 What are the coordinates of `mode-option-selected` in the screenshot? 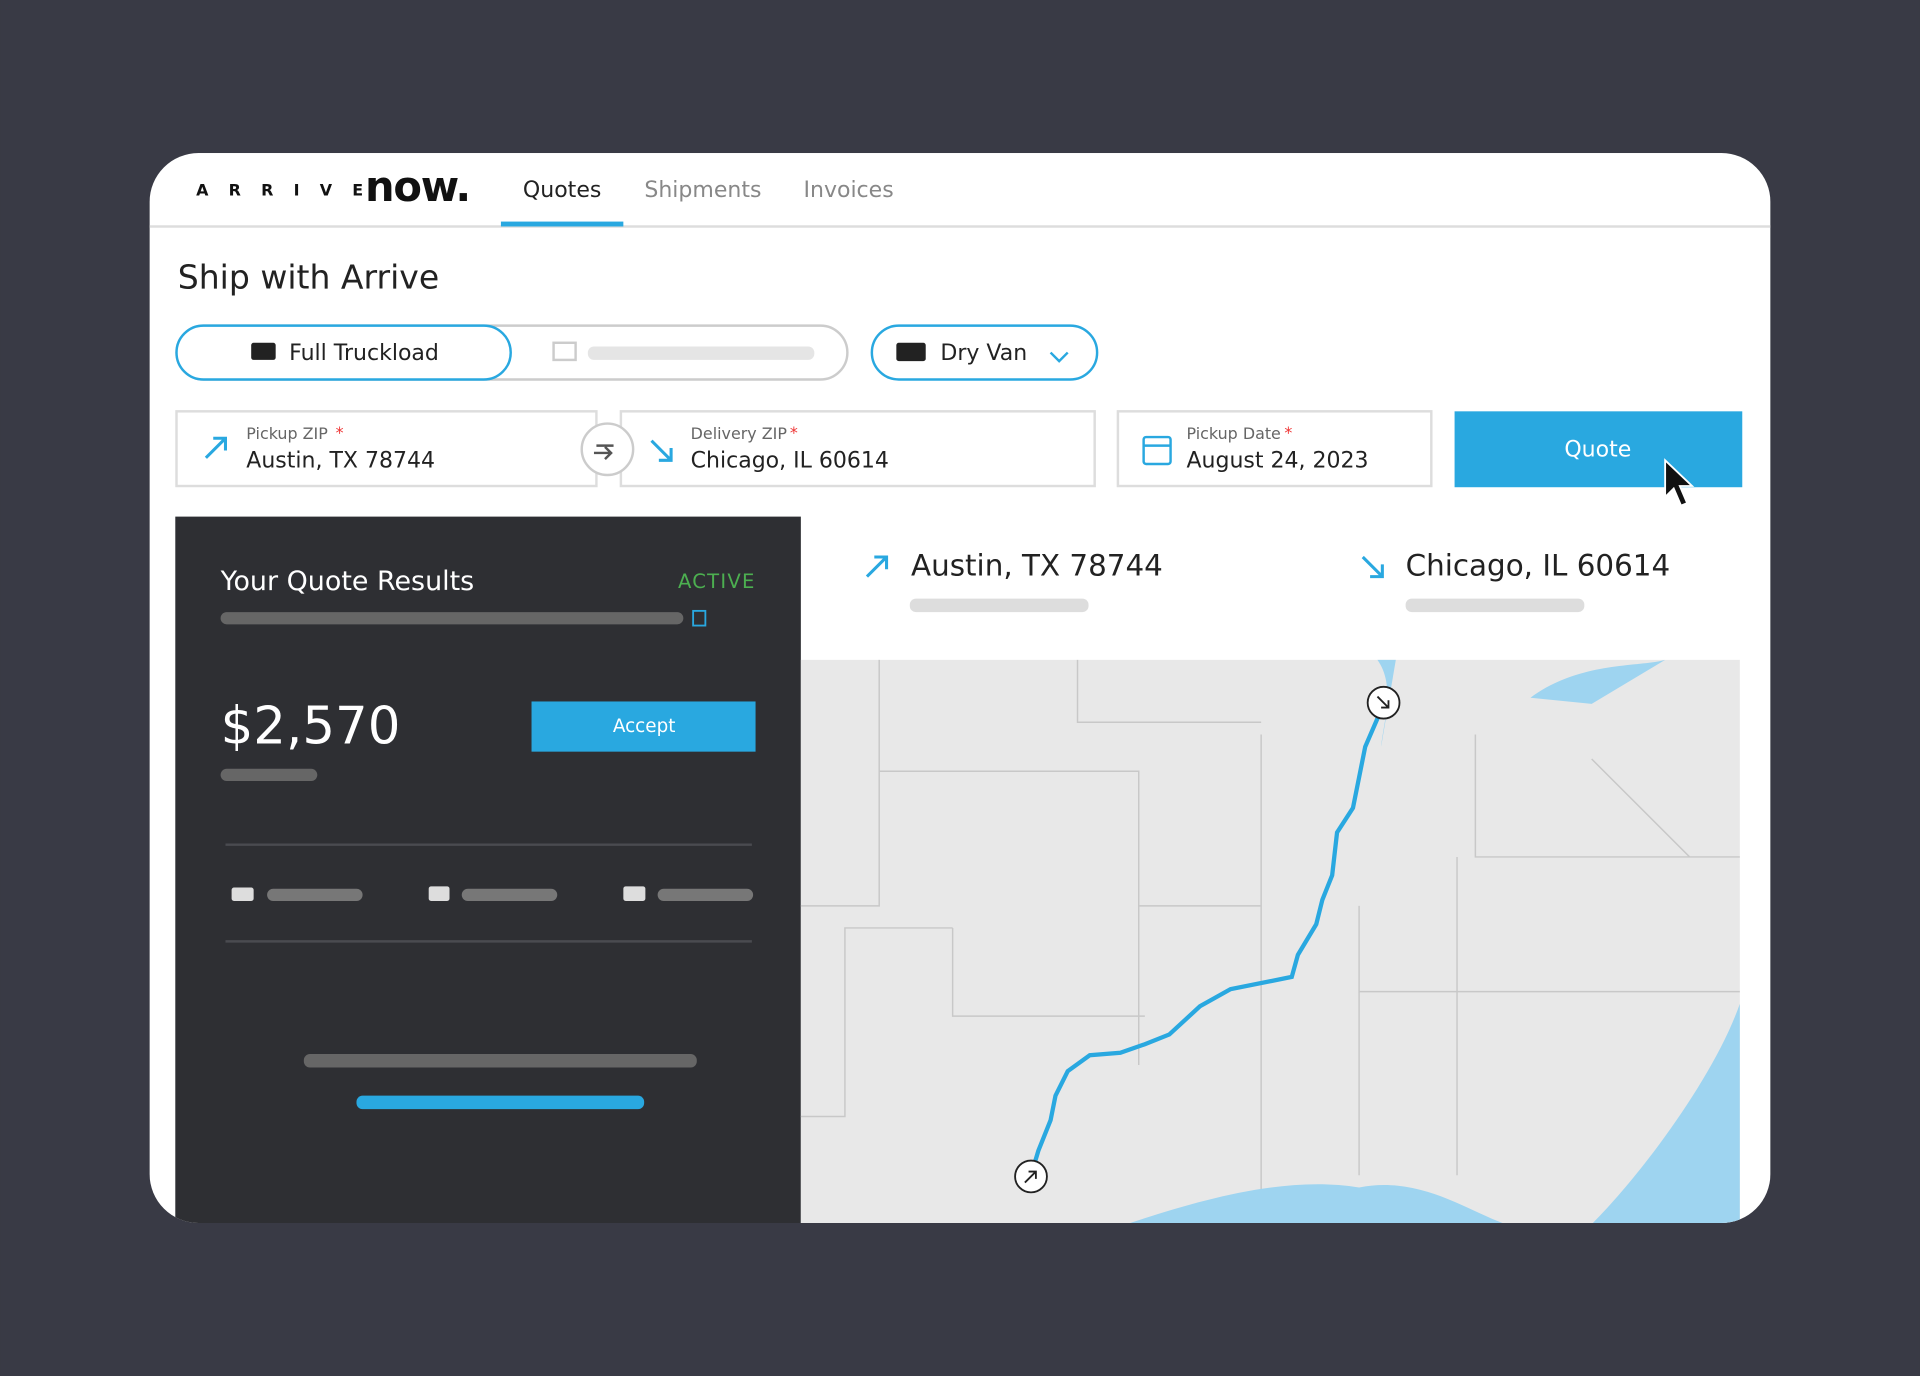 It's located at (343, 352).